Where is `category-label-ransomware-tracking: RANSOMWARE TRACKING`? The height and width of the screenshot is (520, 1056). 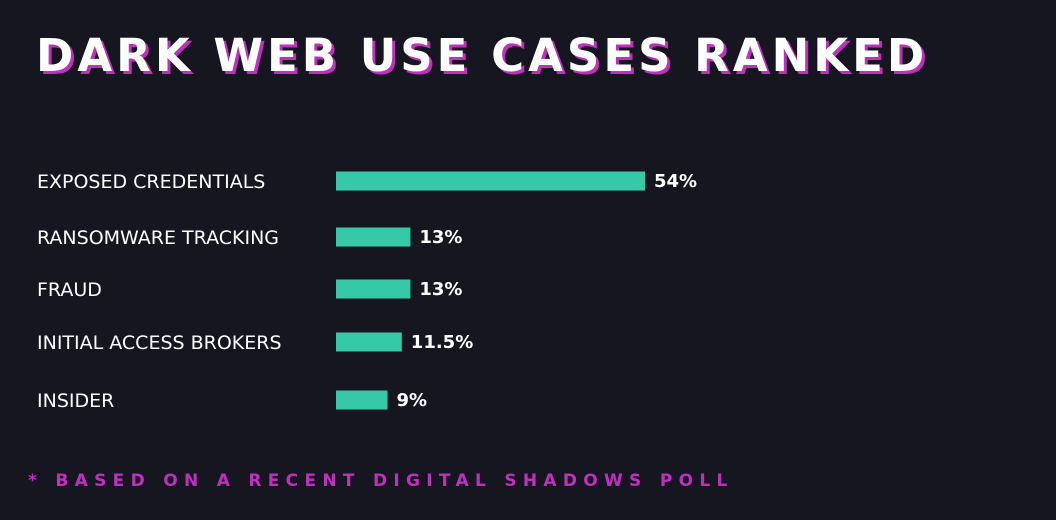
category-label-ransomware-tracking: RANSOMWARE TRACKING is located at coordinates (158, 238).